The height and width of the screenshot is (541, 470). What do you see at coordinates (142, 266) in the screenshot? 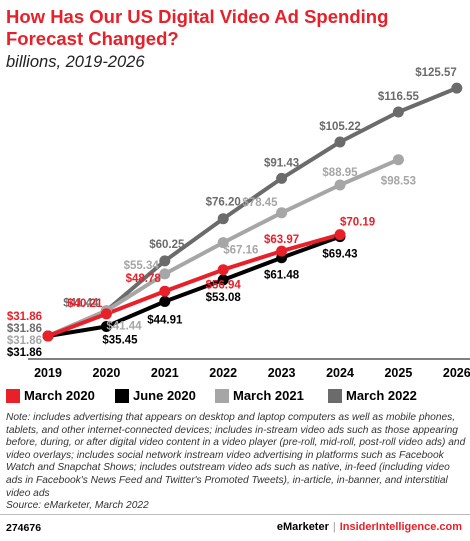
I see `data-label: $55.34` at bounding box center [142, 266].